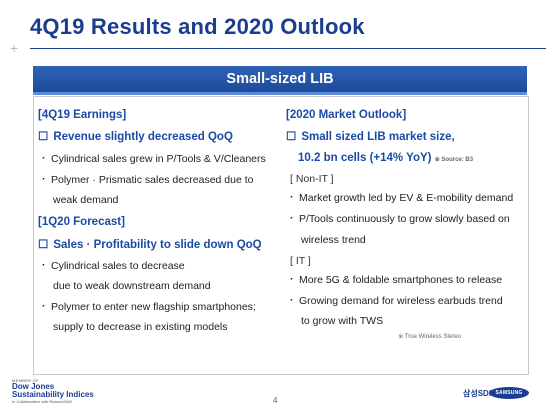 The width and height of the screenshot is (554, 415). Describe the element at coordinates (333, 239) in the screenshot. I see `bullet-text-cont: wireless trend` at that location.